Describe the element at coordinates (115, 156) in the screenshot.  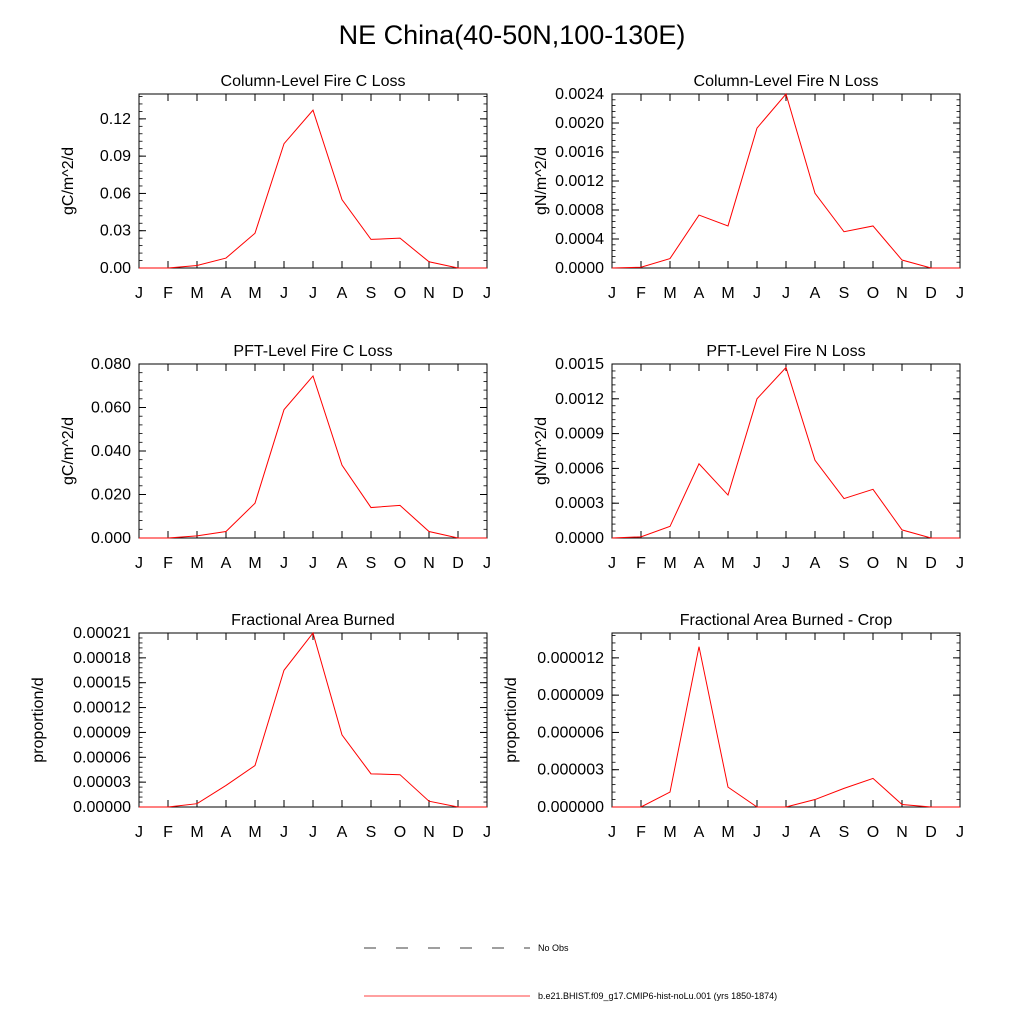
I see `y-tick-label: 0.09` at that location.